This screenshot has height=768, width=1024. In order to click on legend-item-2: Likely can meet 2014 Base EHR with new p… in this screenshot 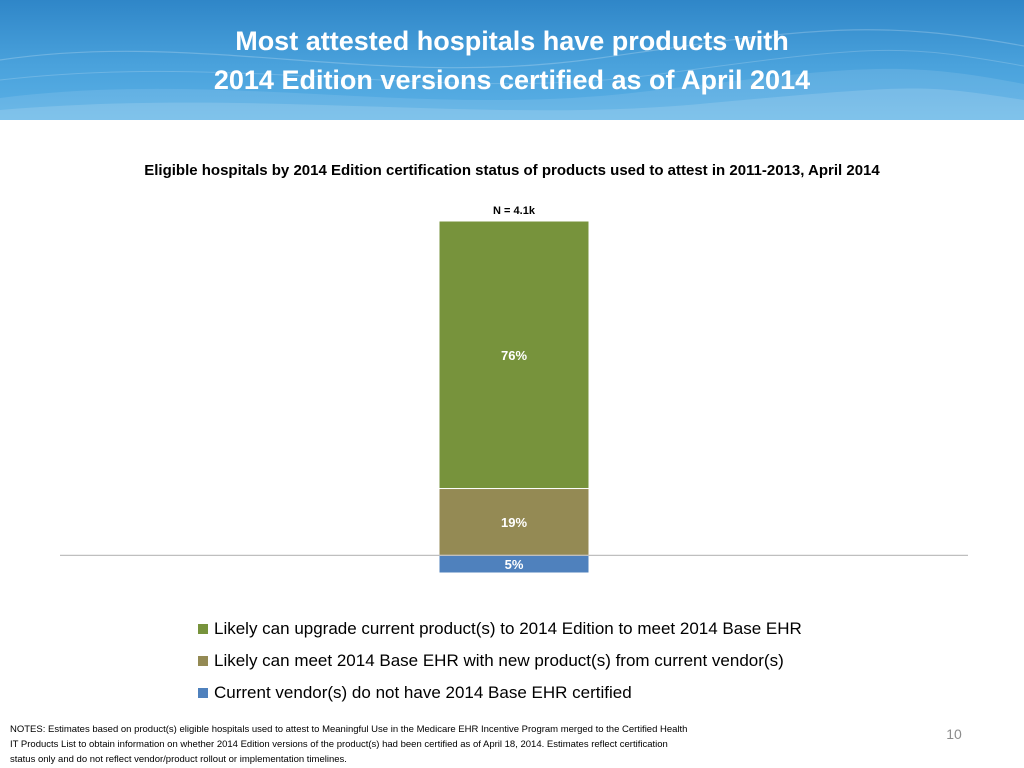, I will do `click(500, 661)`.